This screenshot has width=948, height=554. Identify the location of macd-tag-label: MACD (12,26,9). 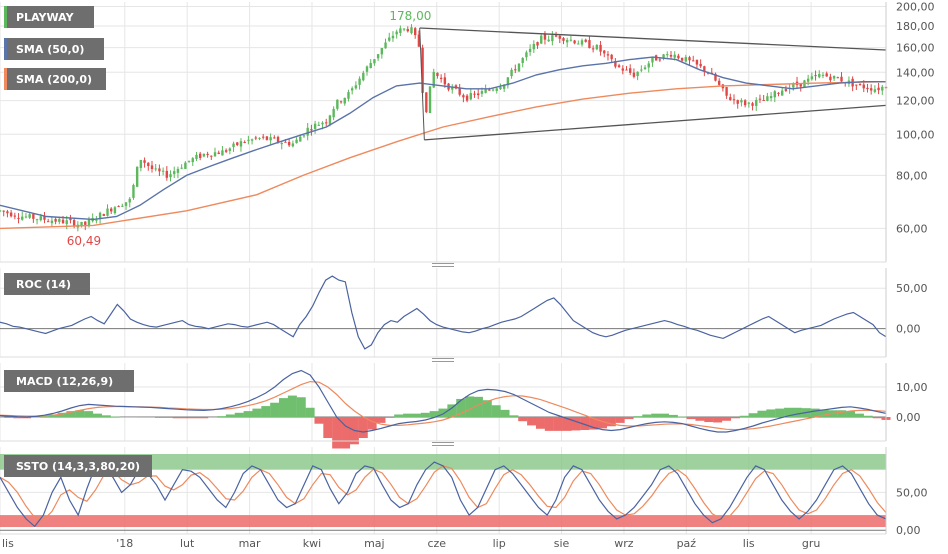
(64, 381).